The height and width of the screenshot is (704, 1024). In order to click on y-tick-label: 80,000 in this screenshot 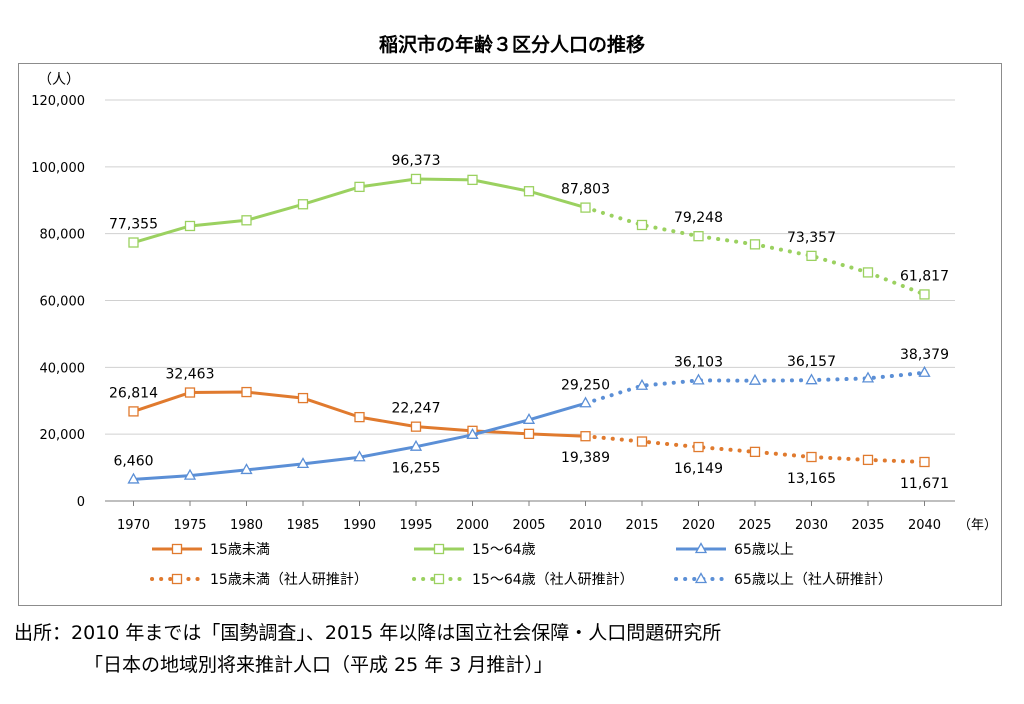, I will do `click(63, 235)`.